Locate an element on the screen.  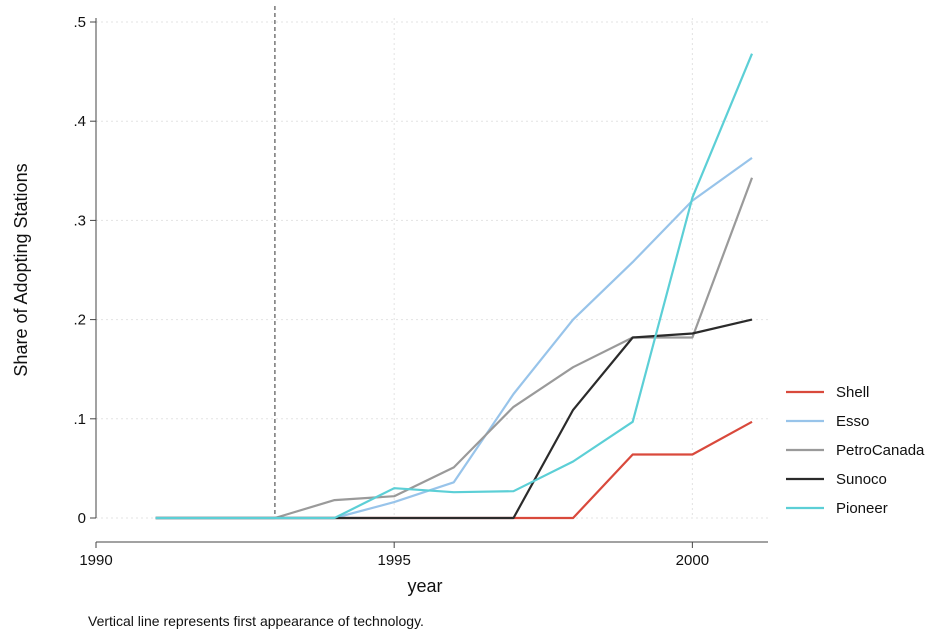
legend-label-petrocanada: PetroCanada is located at coordinates (880, 450).